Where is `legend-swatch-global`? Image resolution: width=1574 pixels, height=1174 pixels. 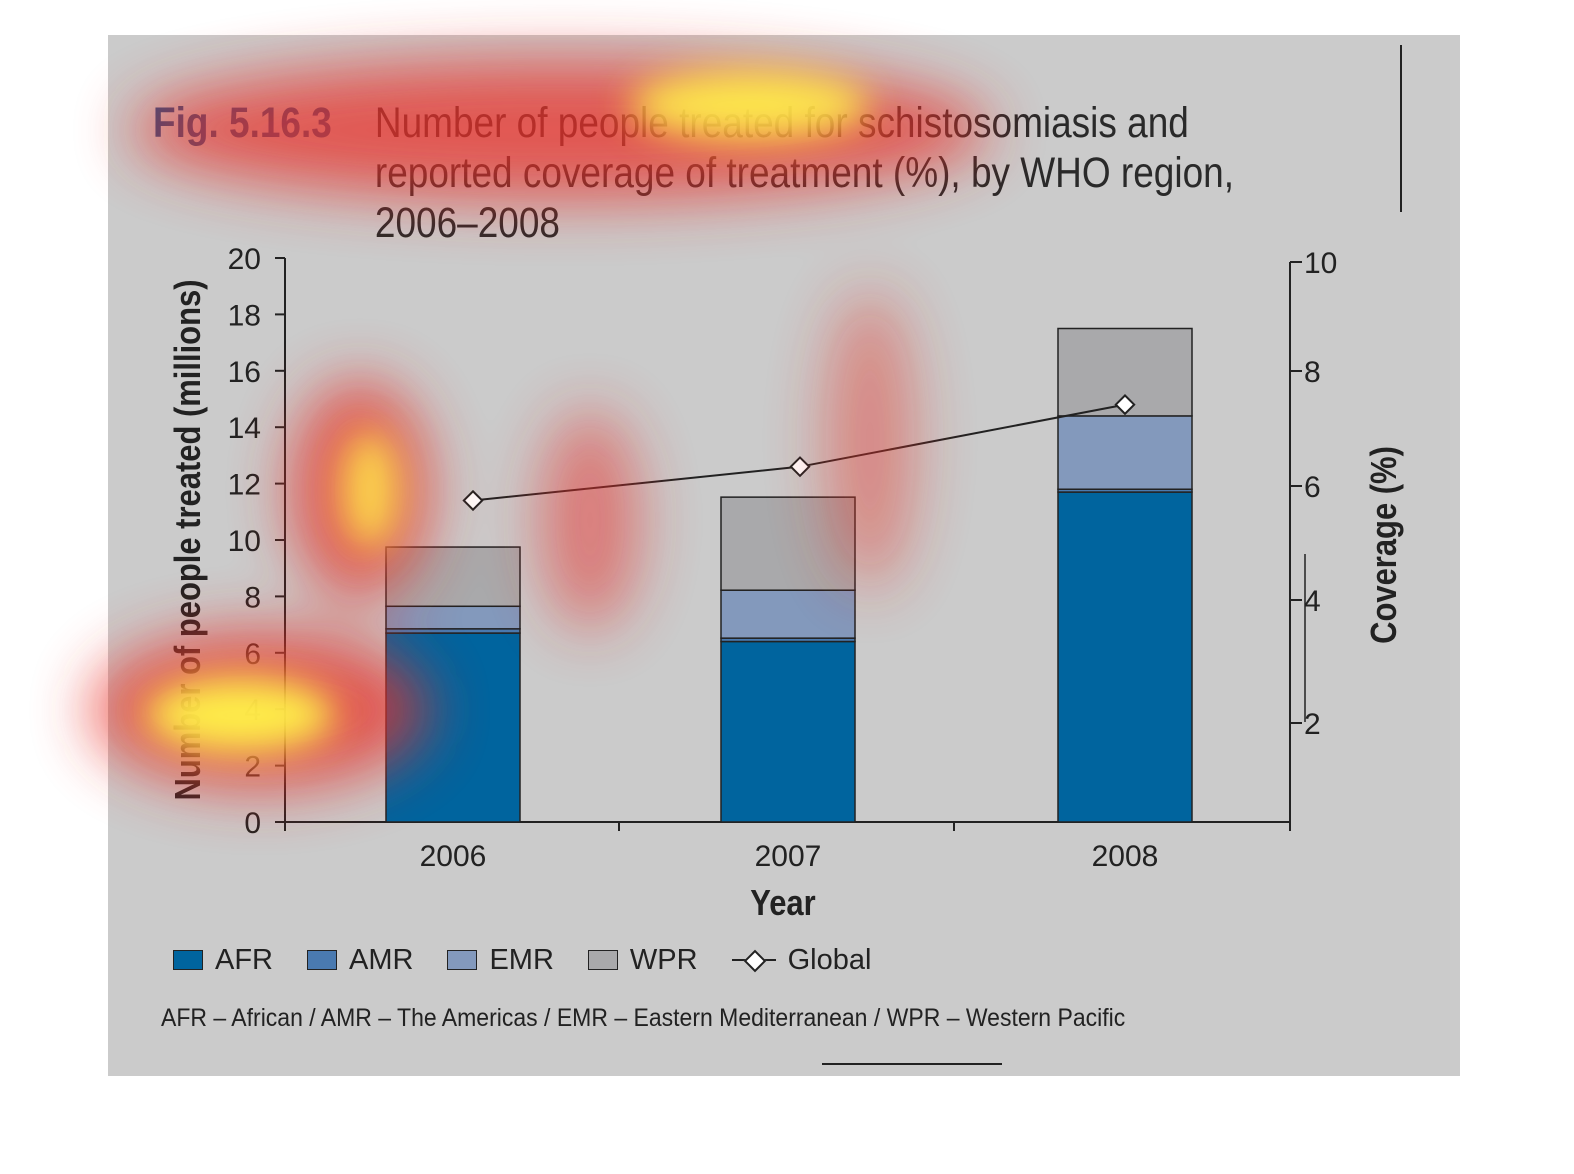 legend-swatch-global is located at coordinates (753, 960).